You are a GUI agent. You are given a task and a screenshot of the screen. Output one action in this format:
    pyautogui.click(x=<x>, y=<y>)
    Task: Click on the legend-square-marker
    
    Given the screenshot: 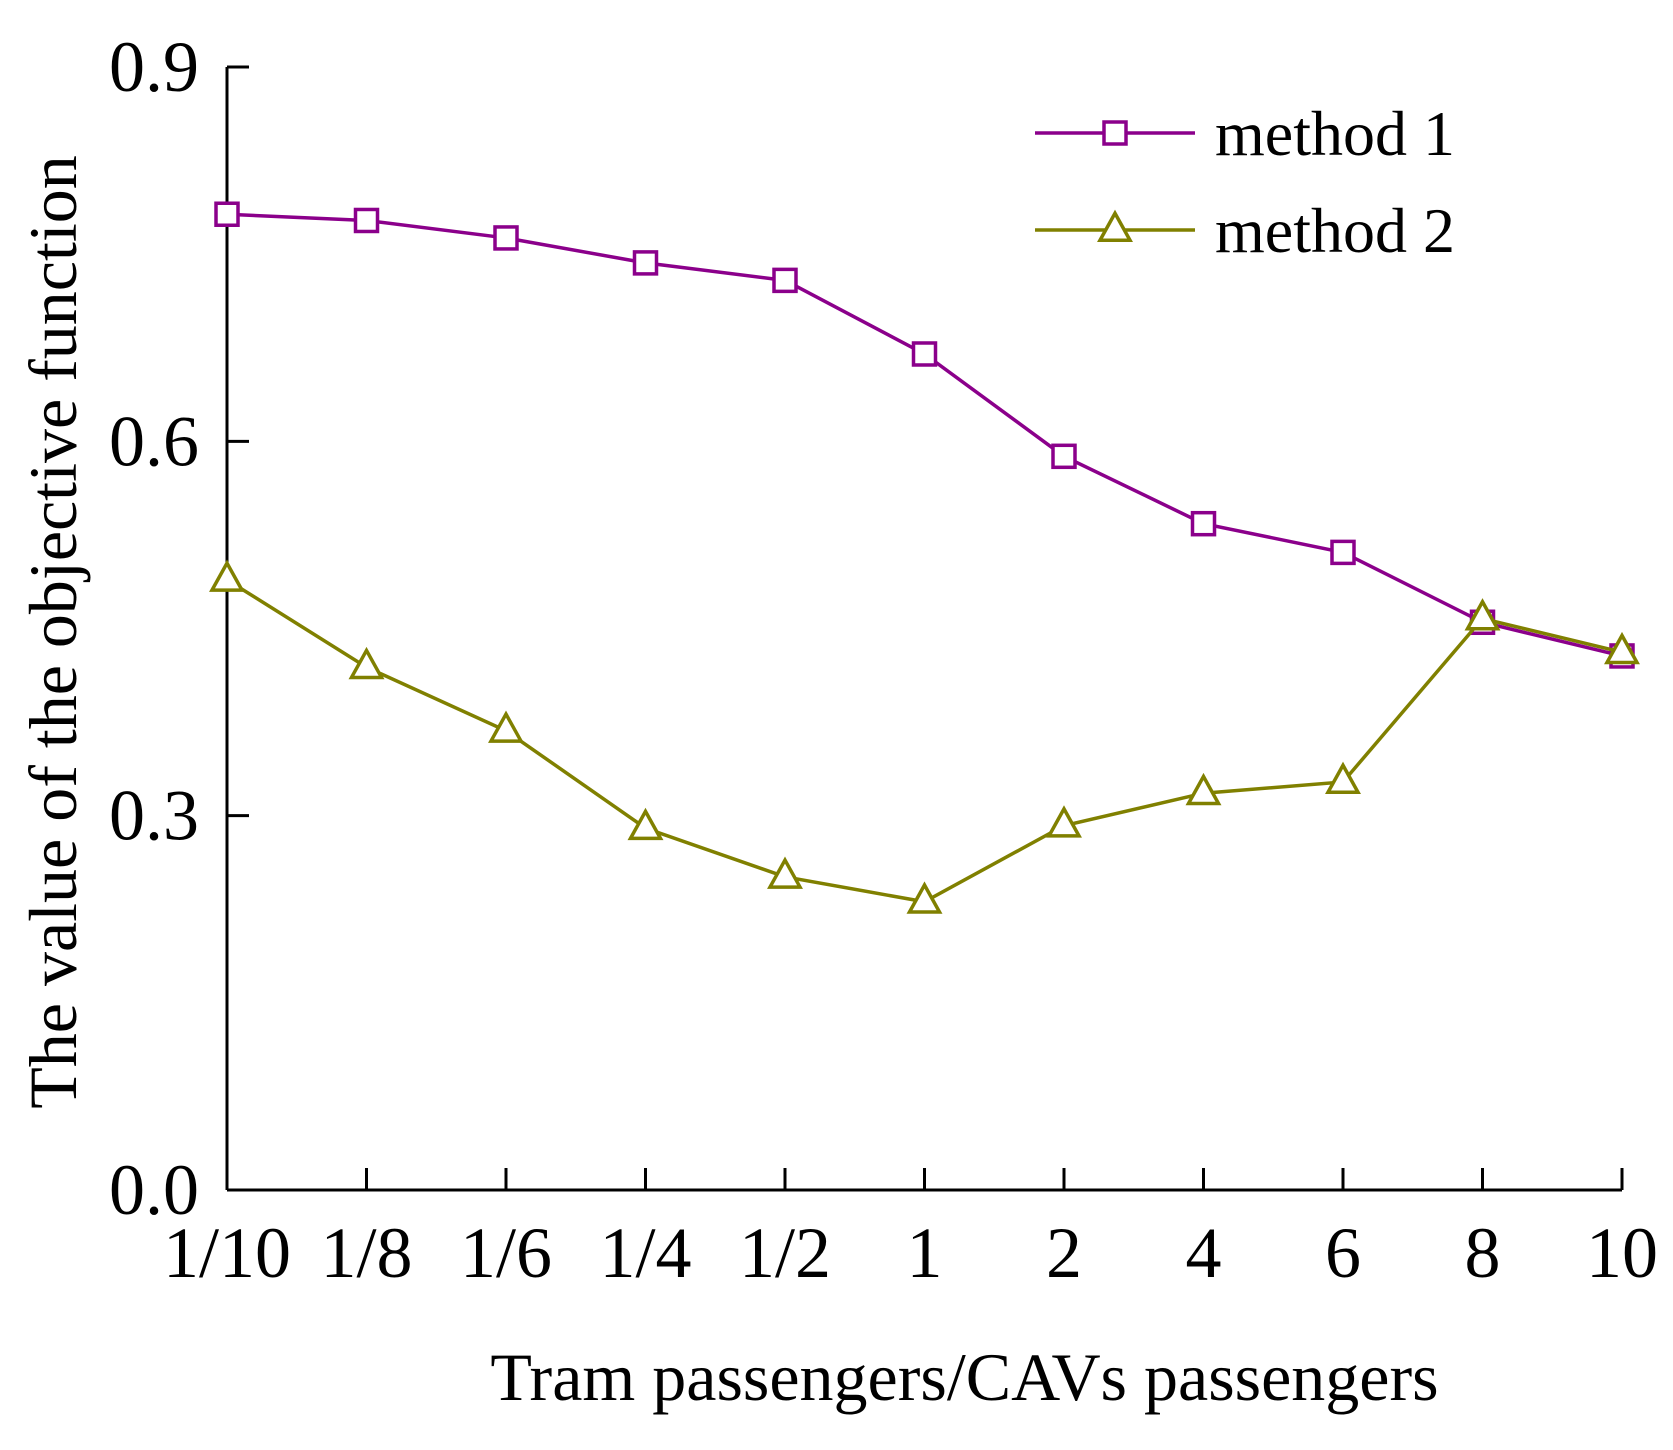 What is the action you would take?
    pyautogui.click(x=1115, y=133)
    